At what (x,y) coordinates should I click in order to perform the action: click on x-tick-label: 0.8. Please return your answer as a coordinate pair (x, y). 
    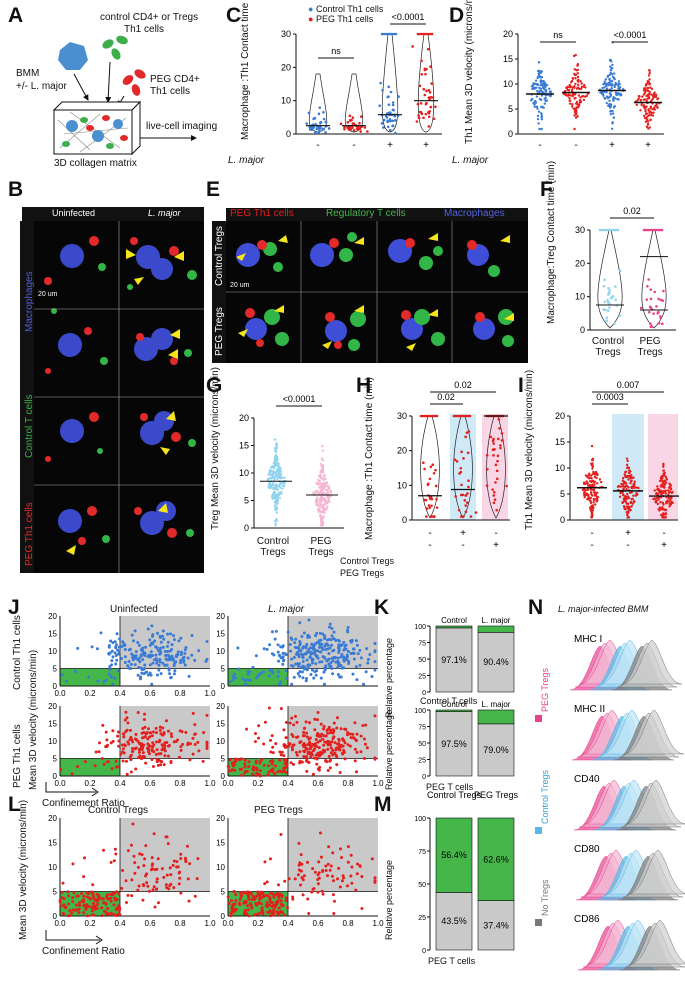
    Looking at the image, I should click on (180, 693).